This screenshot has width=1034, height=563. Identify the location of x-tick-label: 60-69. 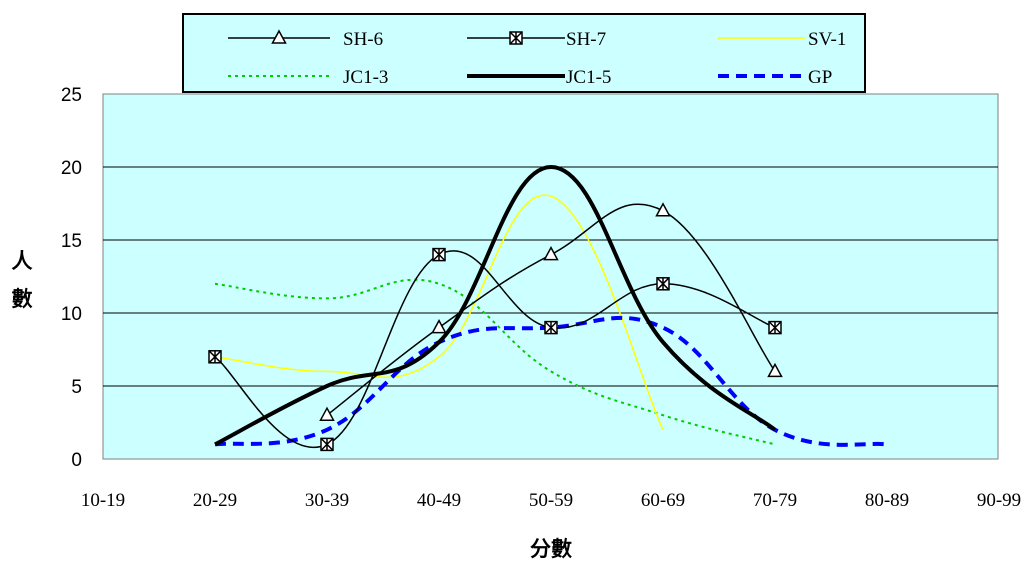
(663, 500).